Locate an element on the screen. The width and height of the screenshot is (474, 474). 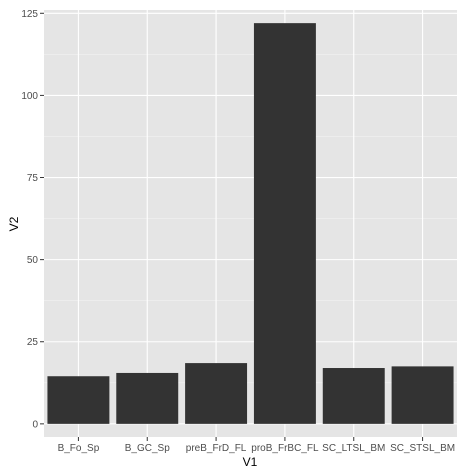
x-tick-label: B_Fo_Sp is located at coordinates (79, 448).